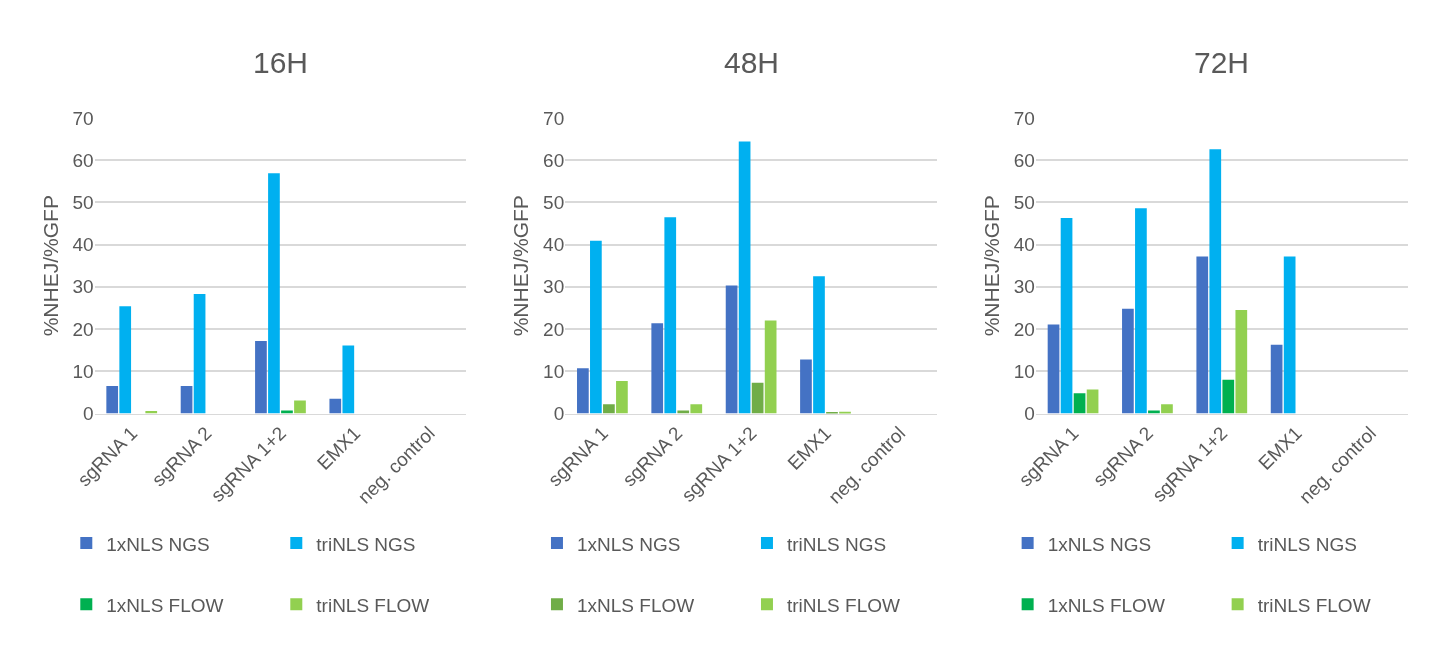  I want to click on chart-title: 48H, so click(752, 62).